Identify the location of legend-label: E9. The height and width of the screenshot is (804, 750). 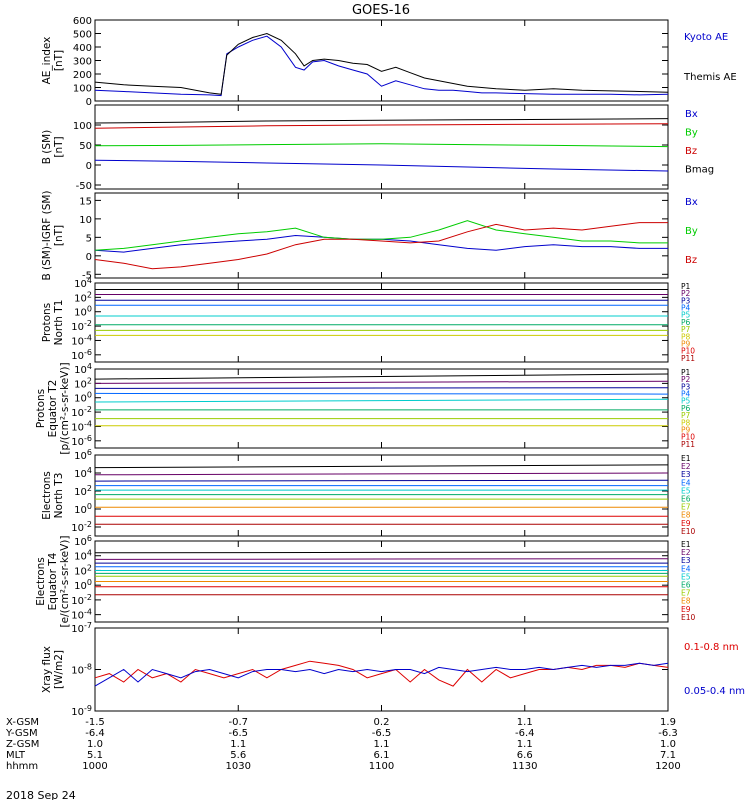
(686, 523).